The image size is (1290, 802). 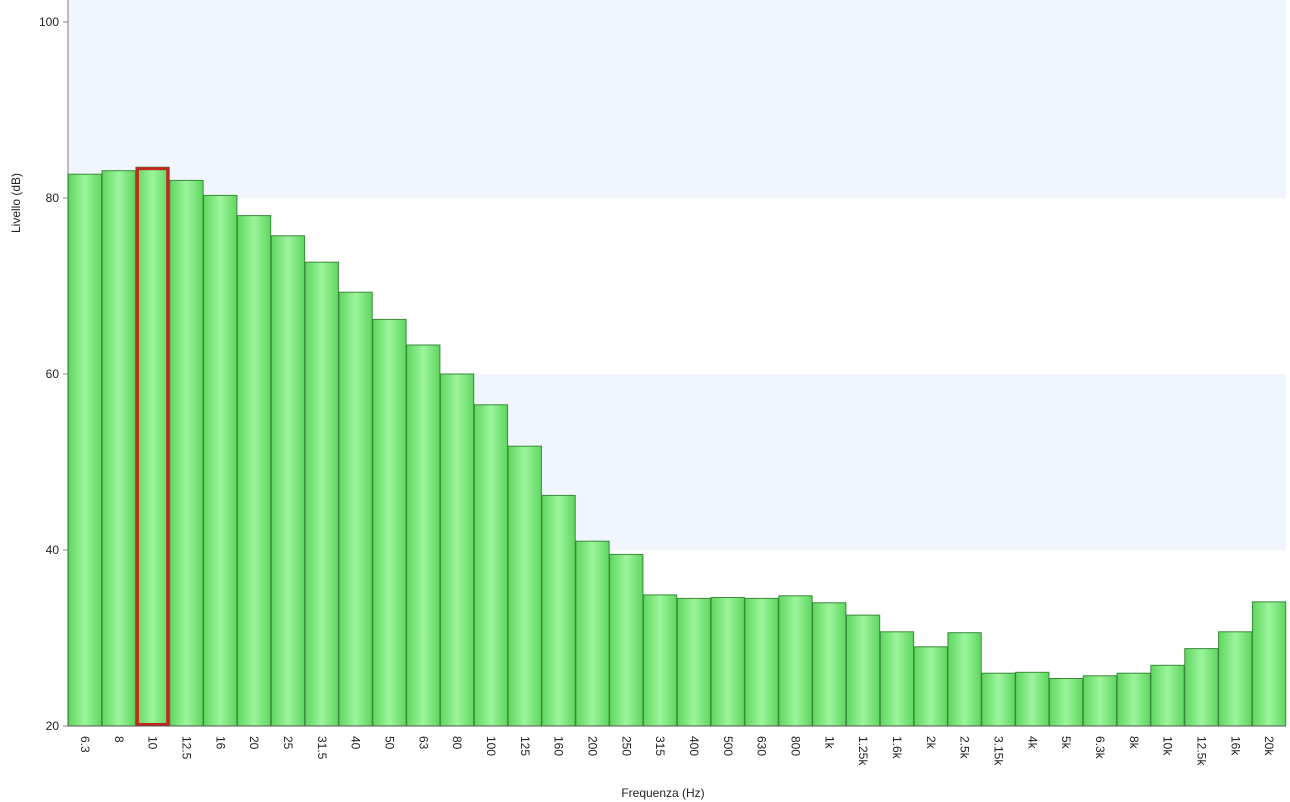 What do you see at coordinates (53, 374) in the screenshot?
I see `y-tick-label: 60` at bounding box center [53, 374].